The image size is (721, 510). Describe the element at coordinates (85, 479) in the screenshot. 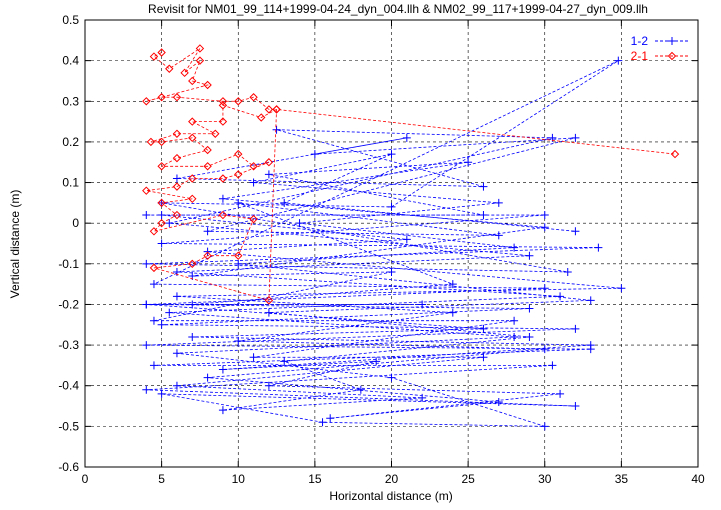

I see `x-tick-label: 0` at that location.